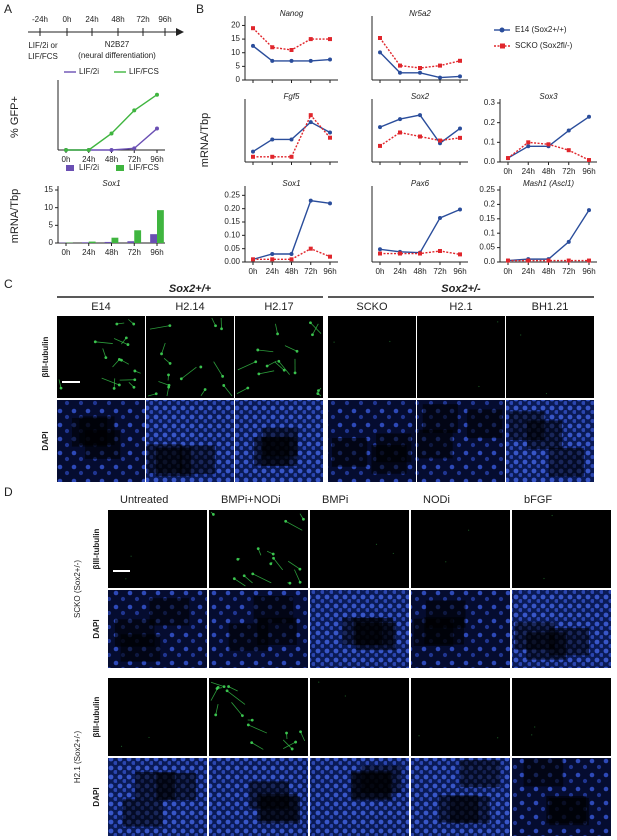  Describe the element at coordinates (51, 242) in the screenshot. I see `y-tick-label: 0` at that location.